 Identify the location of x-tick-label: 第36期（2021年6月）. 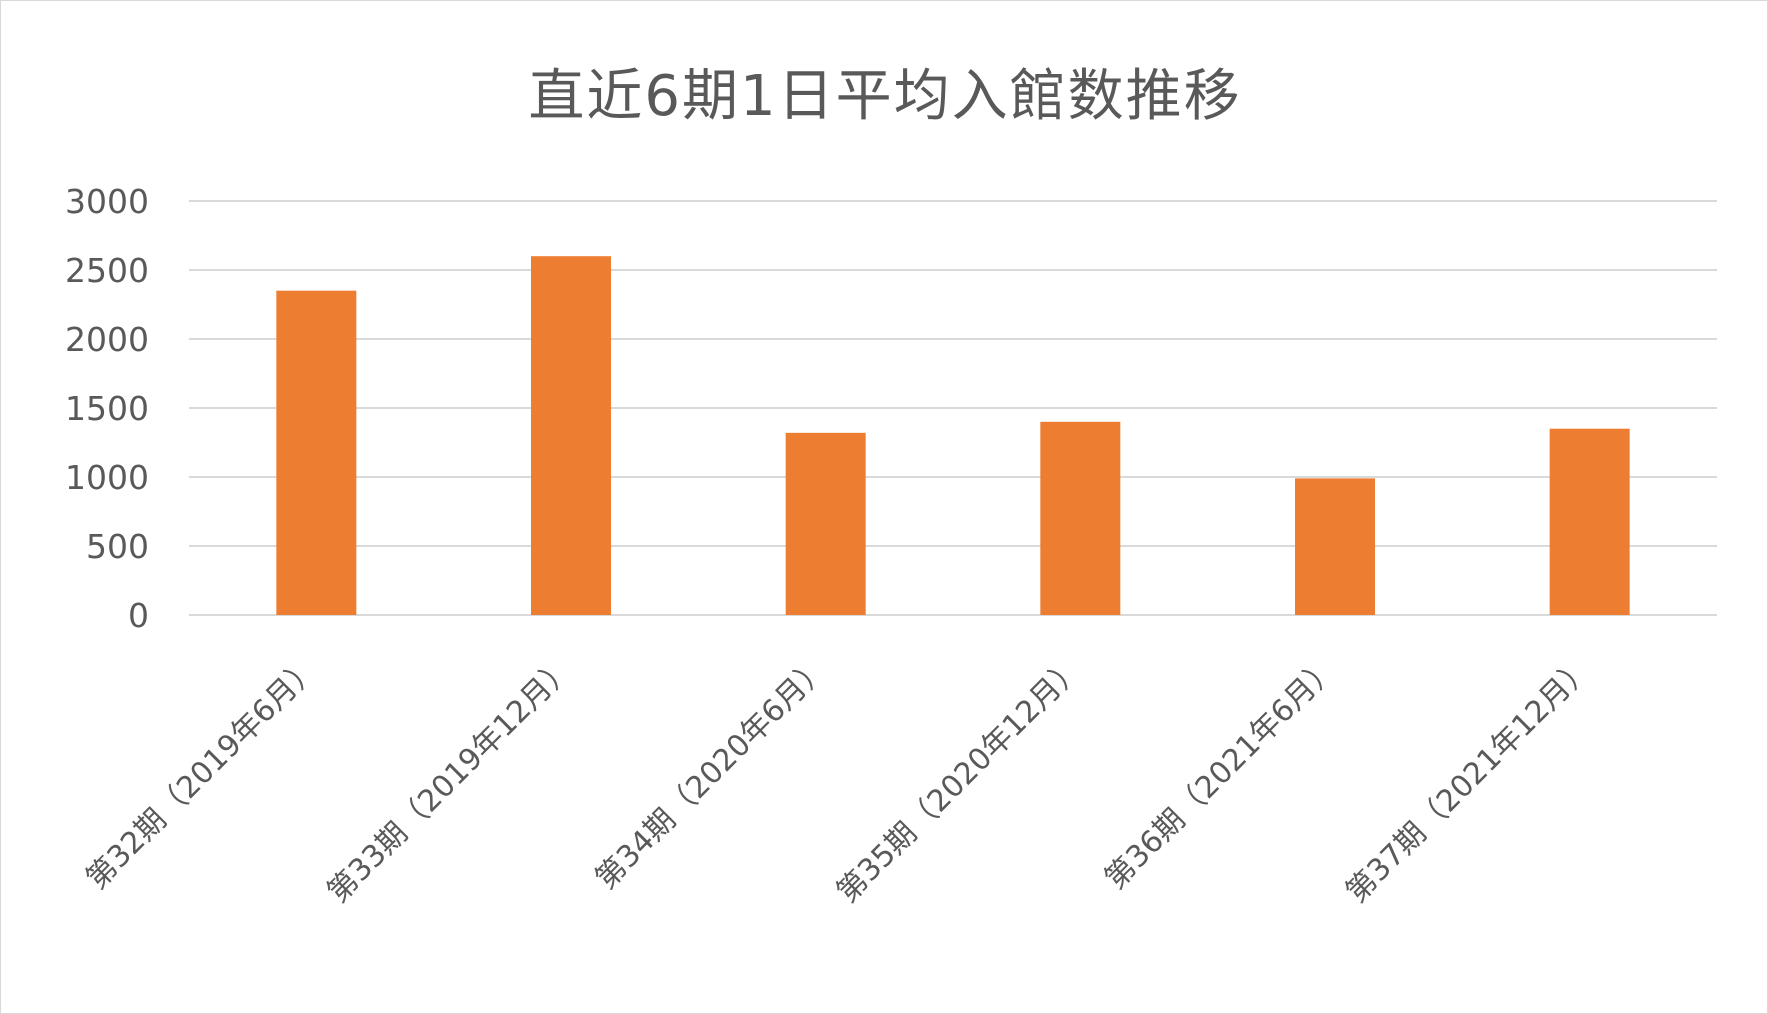
(1221, 773).